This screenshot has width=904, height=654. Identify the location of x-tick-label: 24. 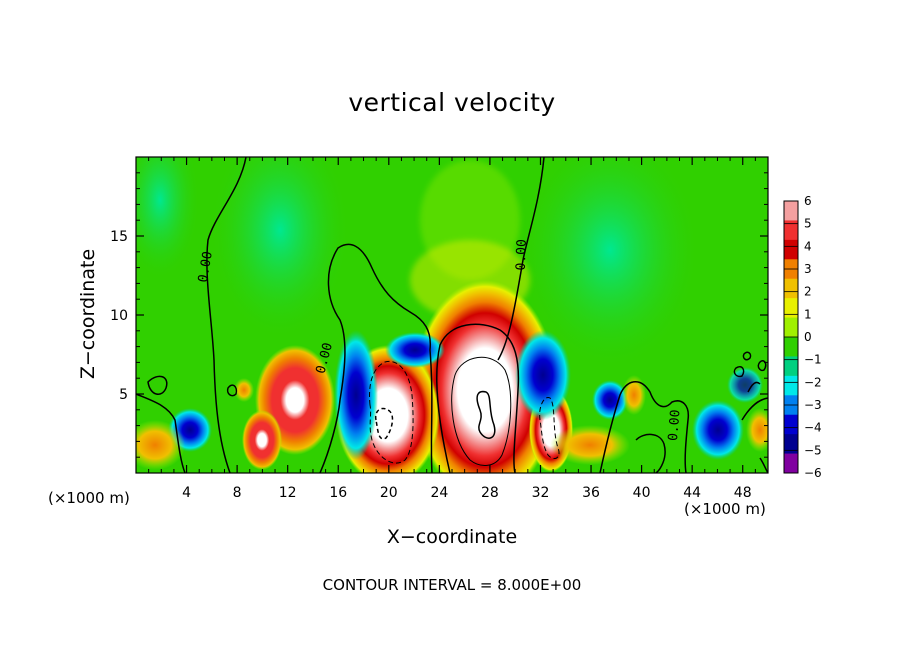
(439, 493).